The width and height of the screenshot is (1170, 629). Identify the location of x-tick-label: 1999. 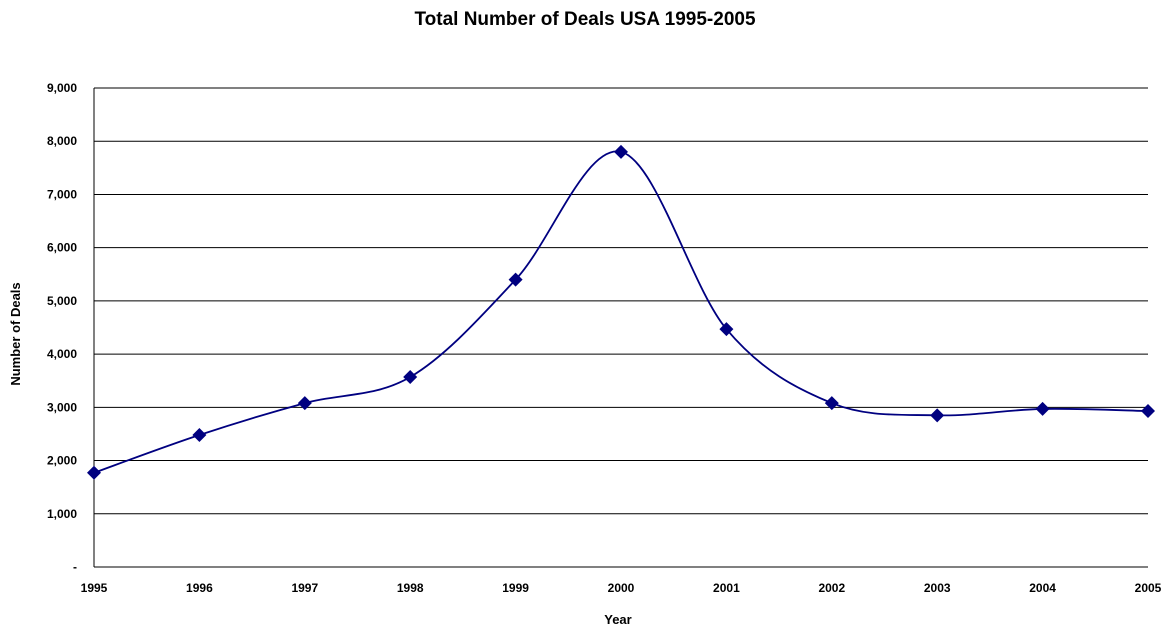
(515, 588).